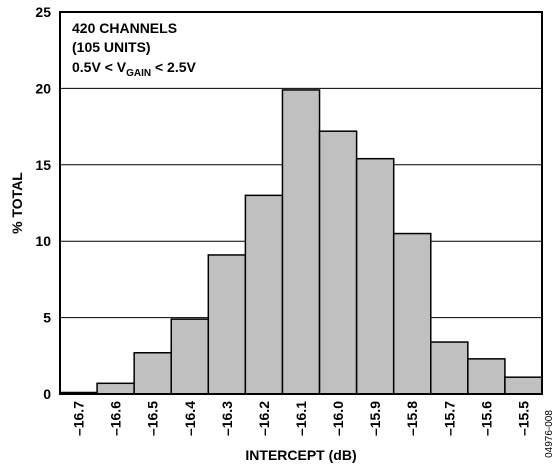 This screenshot has width=559, height=469. I want to click on x-tick-label: –16.4, so click(190, 418).